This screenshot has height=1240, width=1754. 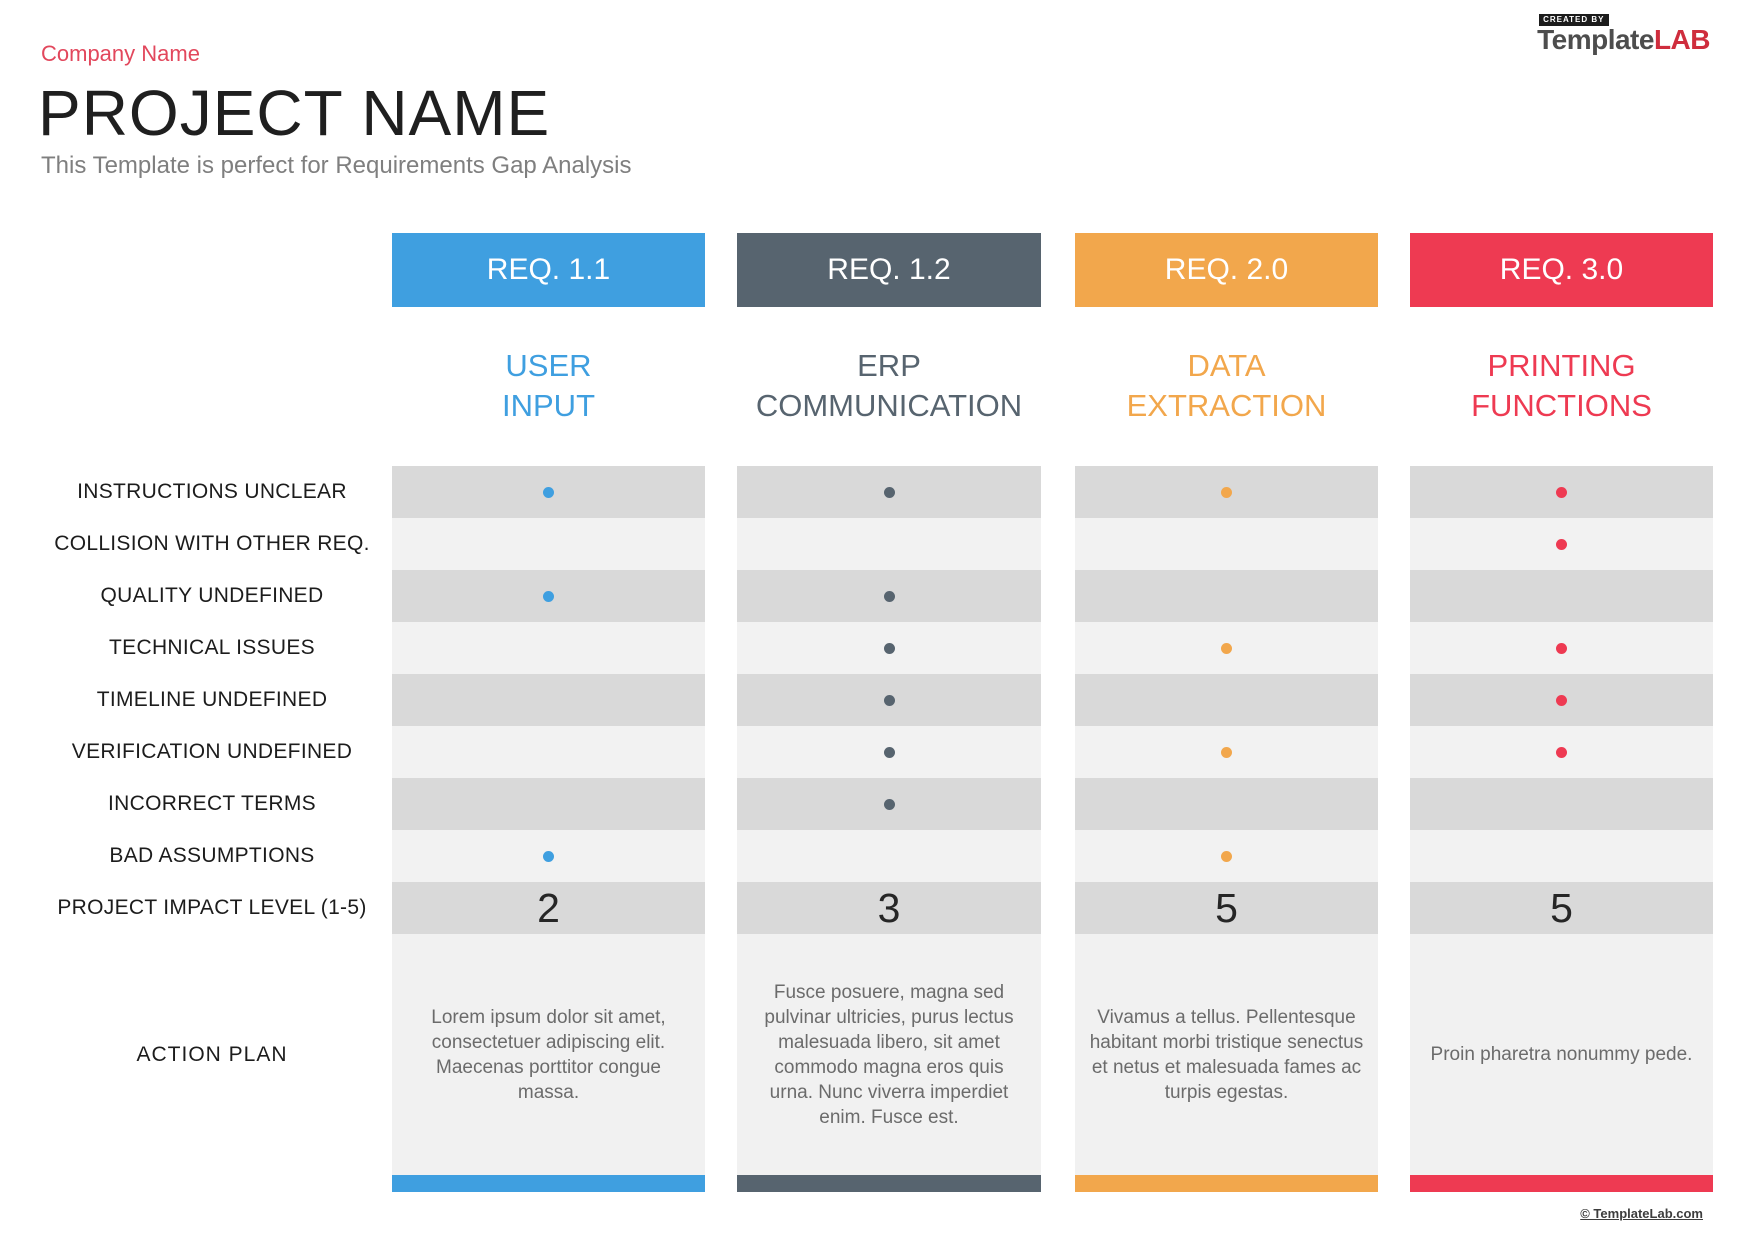 What do you see at coordinates (1682, 39) in the screenshot?
I see `logo-lab-part: LAB` at bounding box center [1682, 39].